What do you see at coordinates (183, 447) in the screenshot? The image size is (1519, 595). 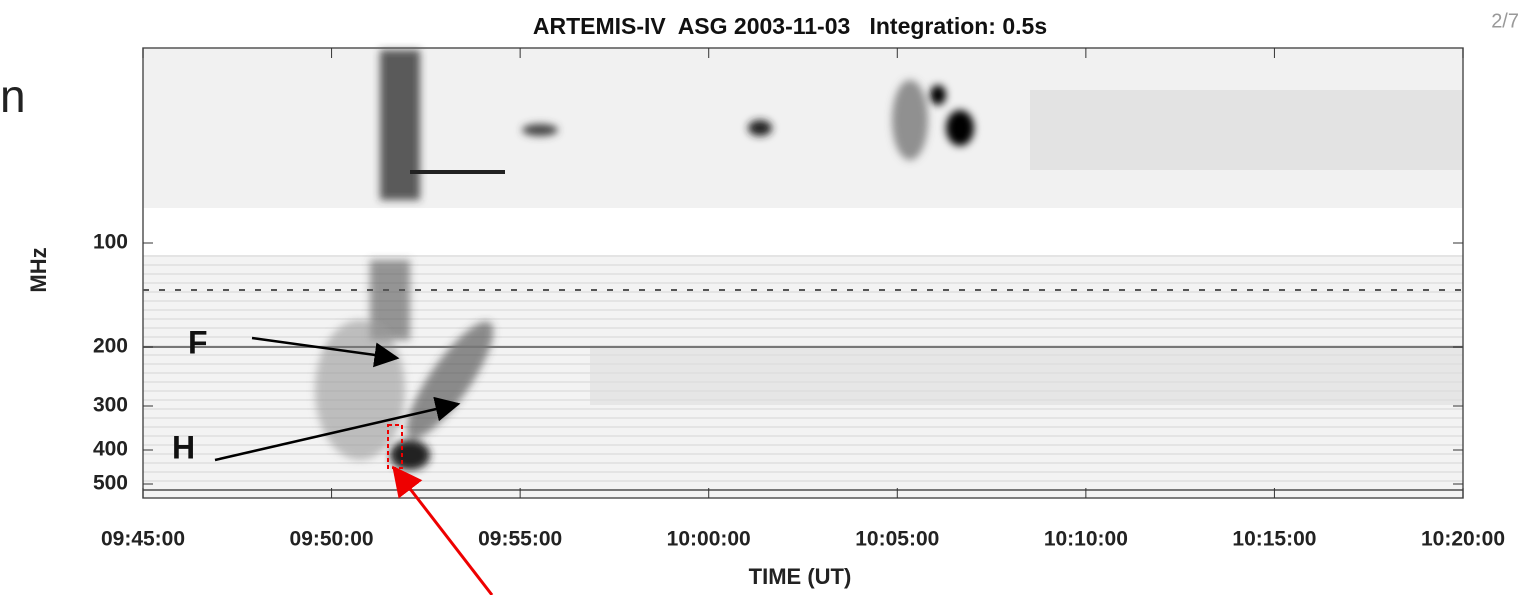 I see `annotation: H` at bounding box center [183, 447].